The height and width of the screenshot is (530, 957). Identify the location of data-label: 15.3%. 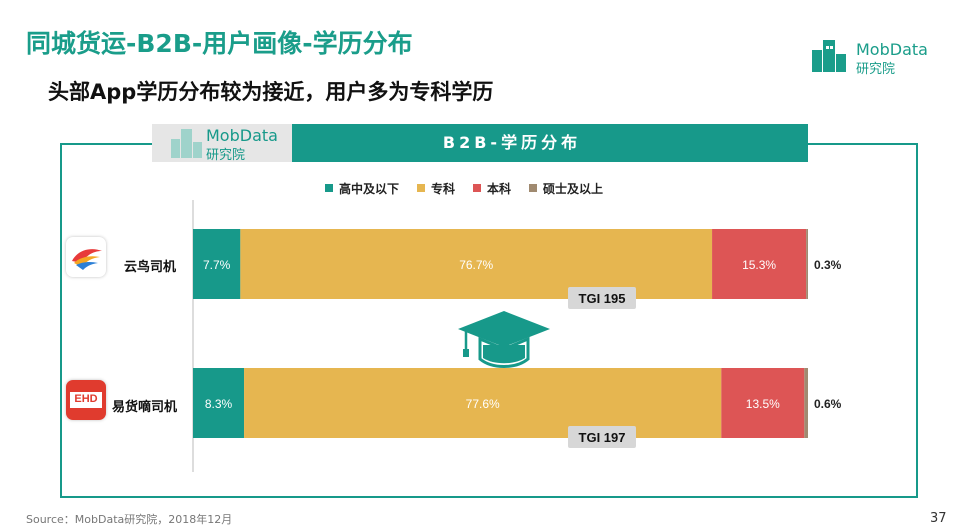
(759, 265).